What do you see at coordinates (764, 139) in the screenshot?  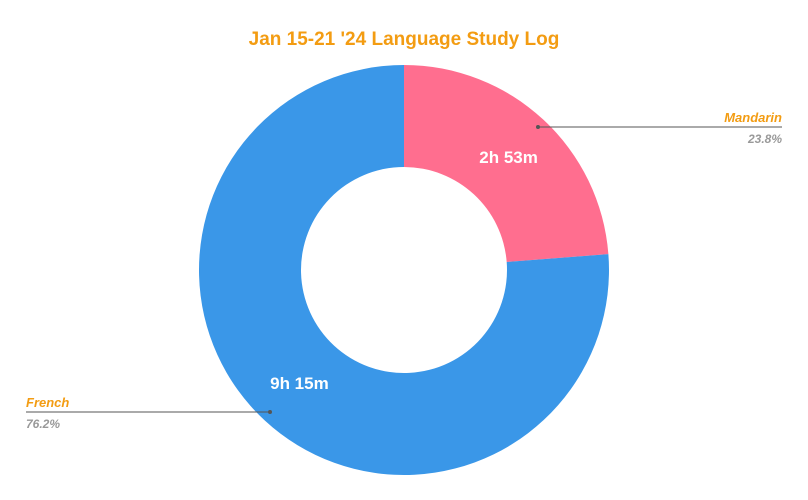 I see `callout-percent-mandarin: 23.8%` at bounding box center [764, 139].